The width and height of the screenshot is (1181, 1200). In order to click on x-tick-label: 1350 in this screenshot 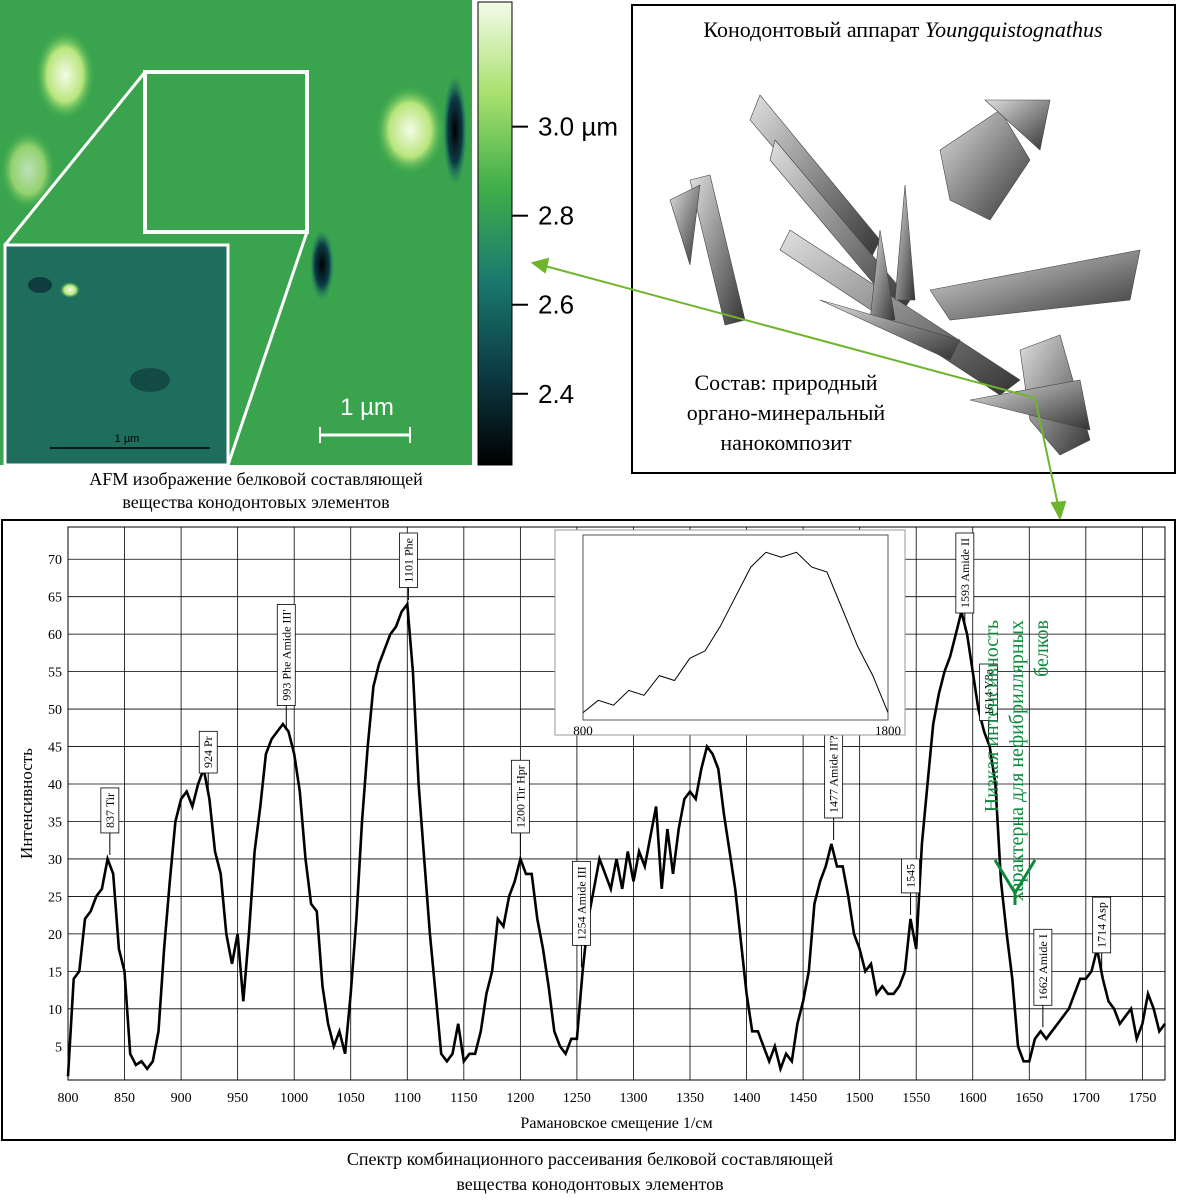, I will do `click(690, 1098)`.